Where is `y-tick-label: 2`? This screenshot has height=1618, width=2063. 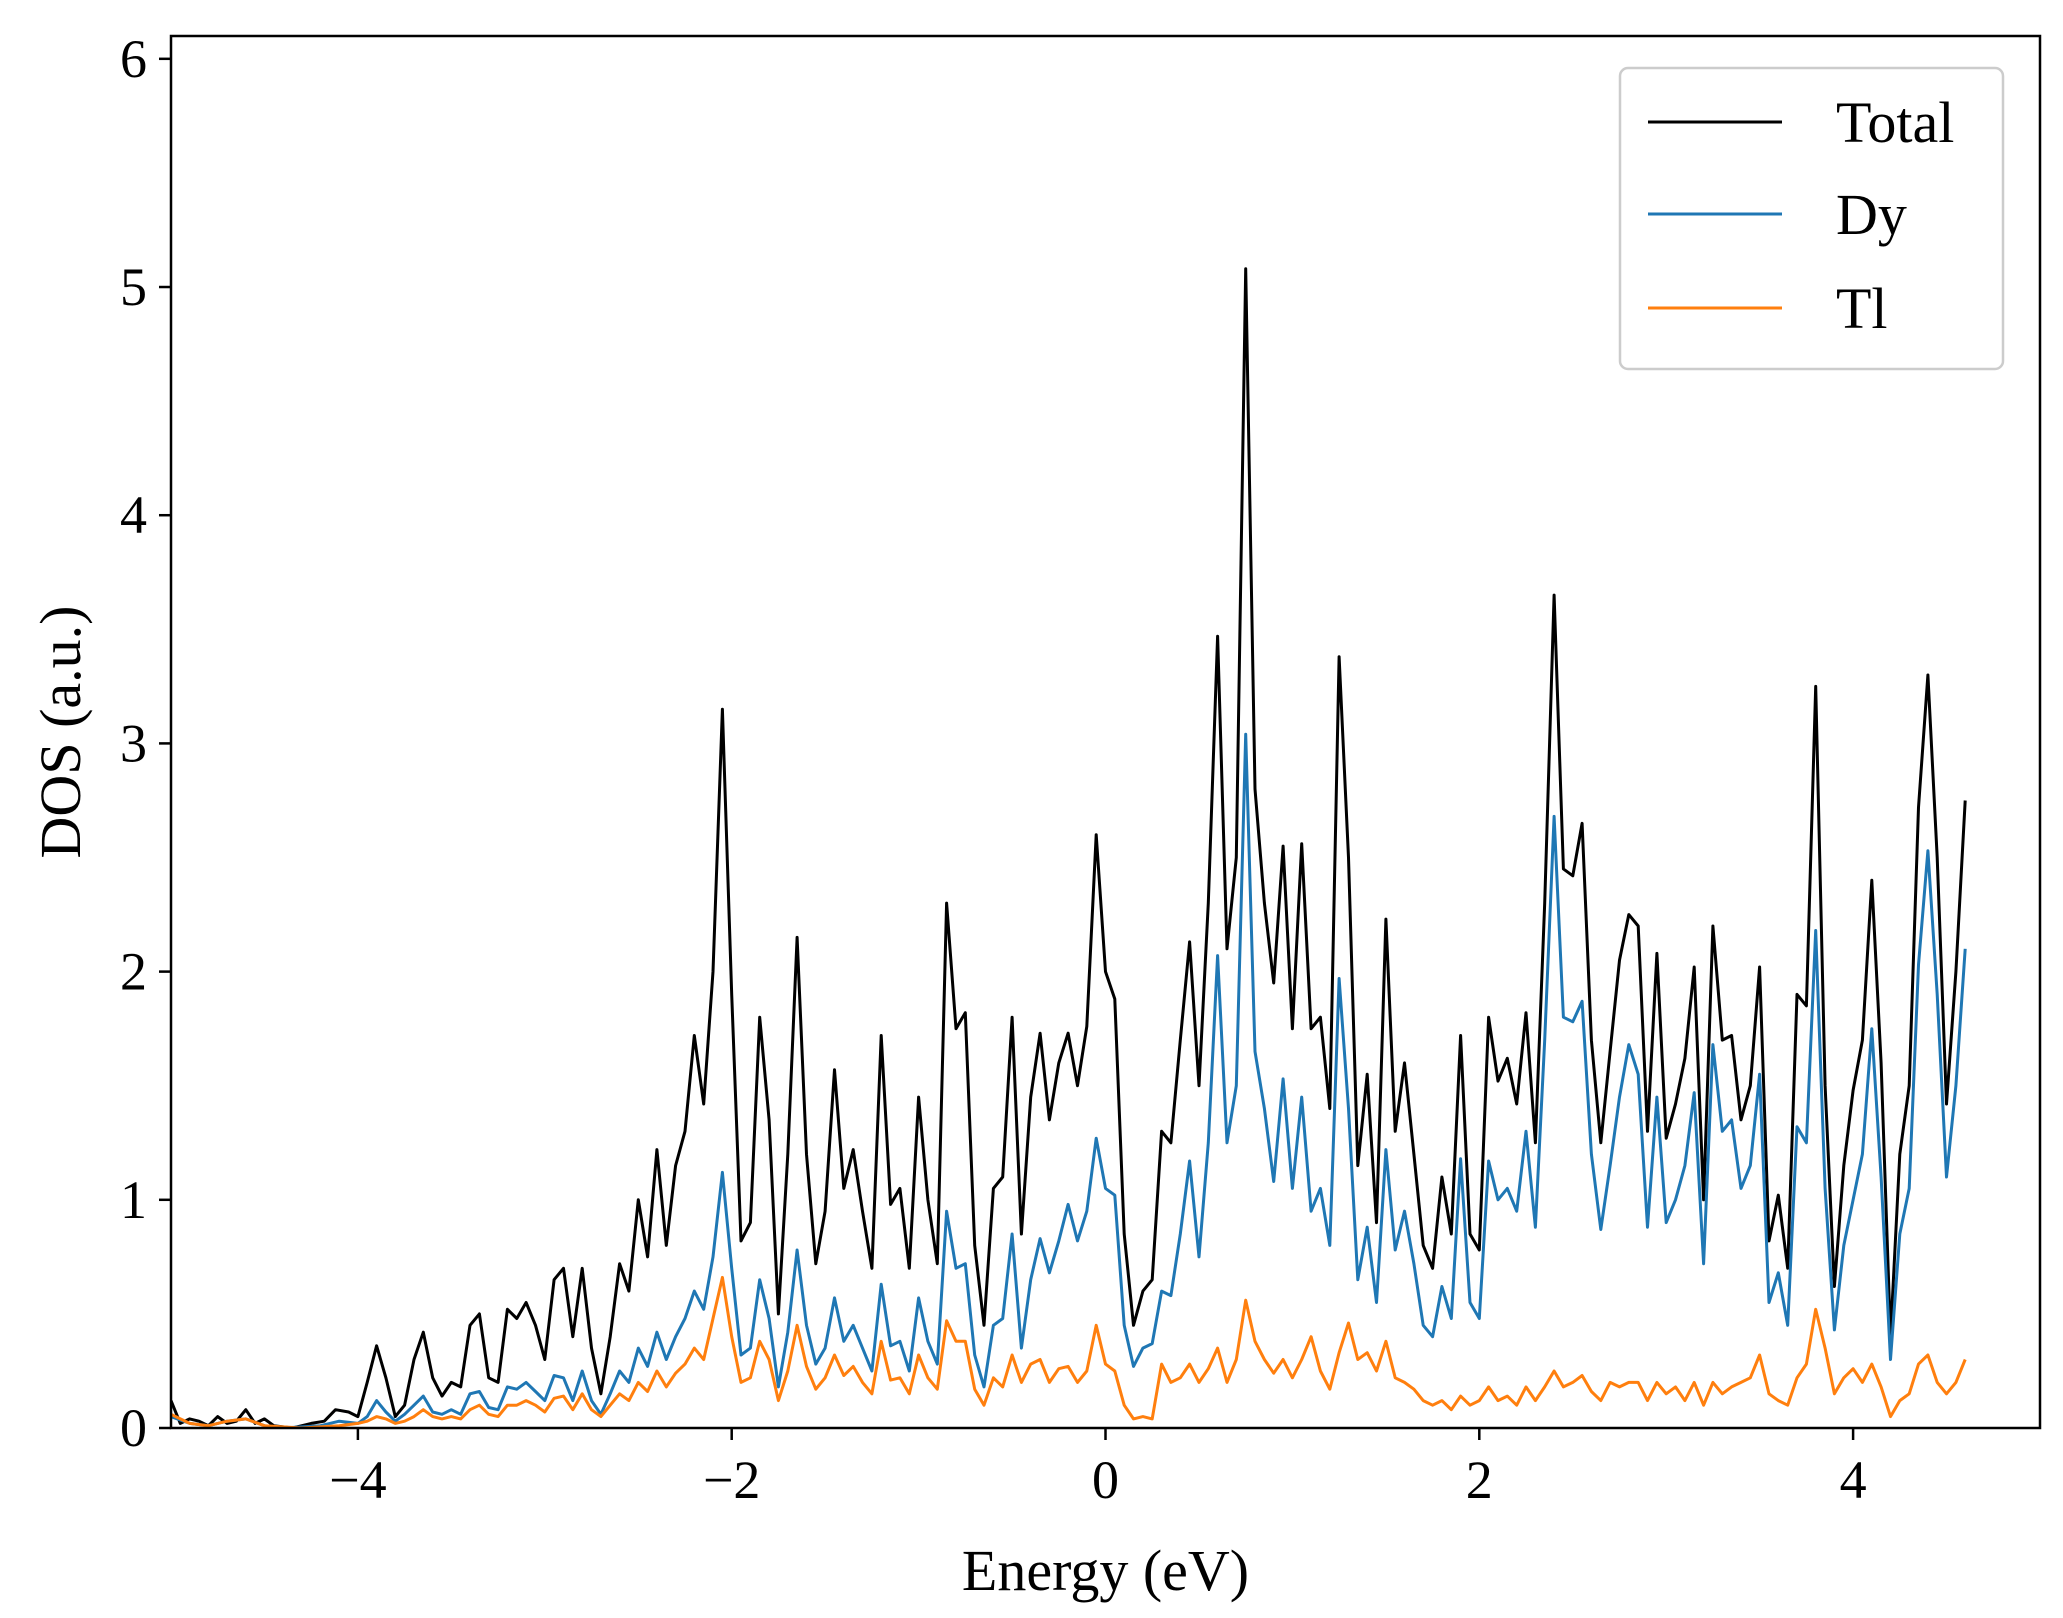
y-tick-label: 2 is located at coordinates (133, 972).